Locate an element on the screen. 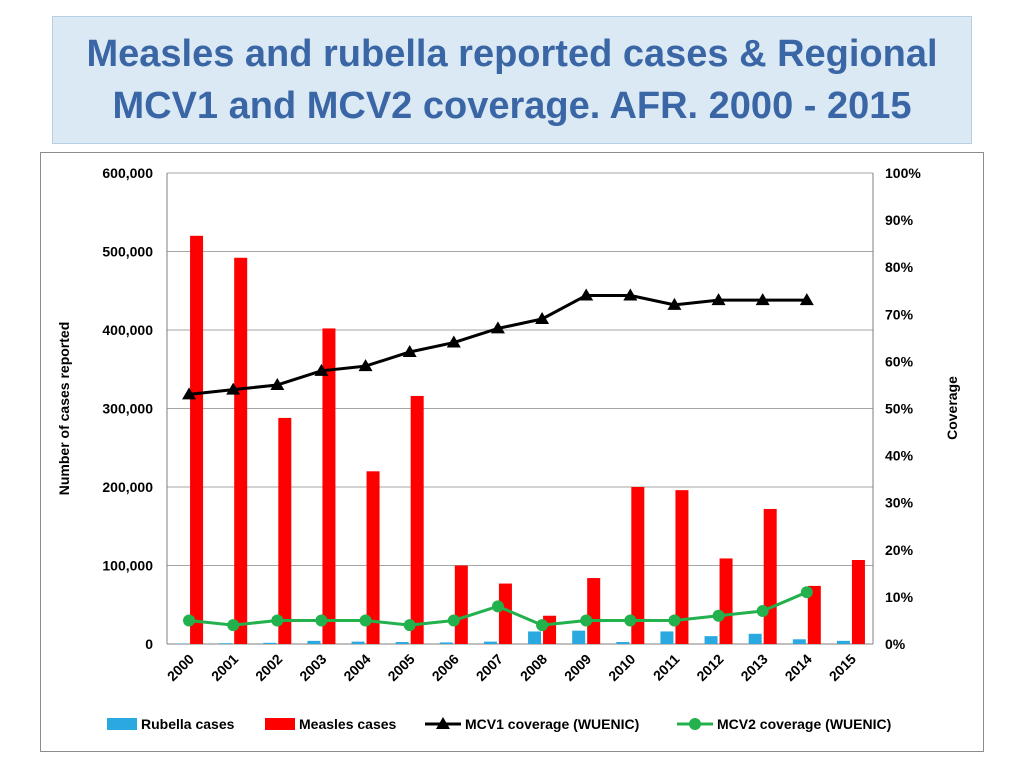  y2-tick-label: 40% is located at coordinates (899, 456).